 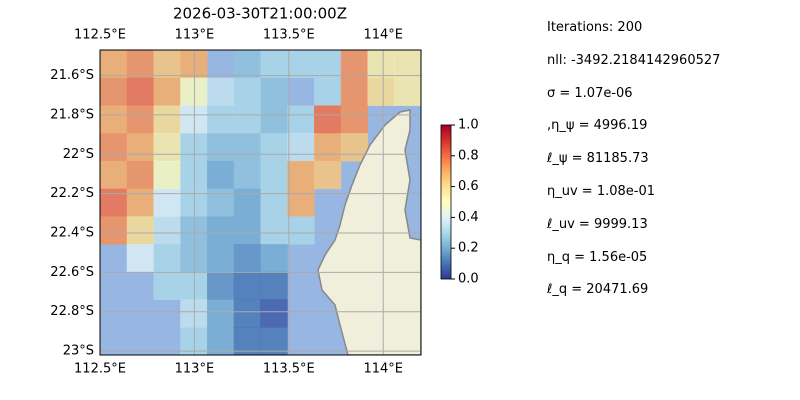 I want to click on info-line: ℓ_uv = 9999.13, so click(x=597, y=224).